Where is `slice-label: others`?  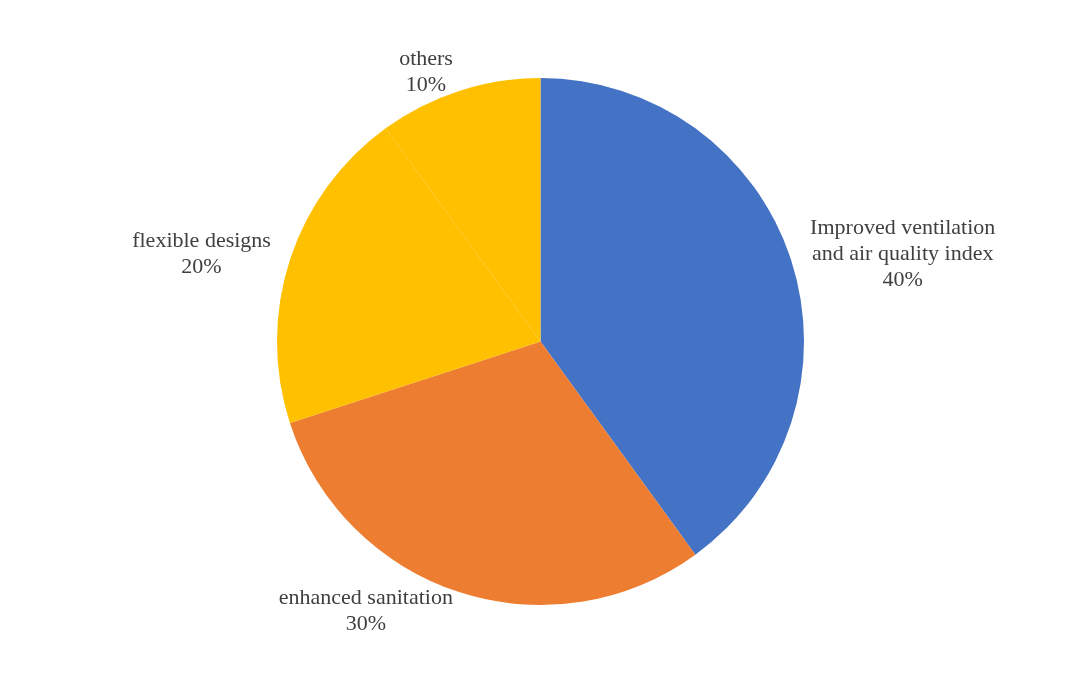 slice-label: others is located at coordinates (426, 57).